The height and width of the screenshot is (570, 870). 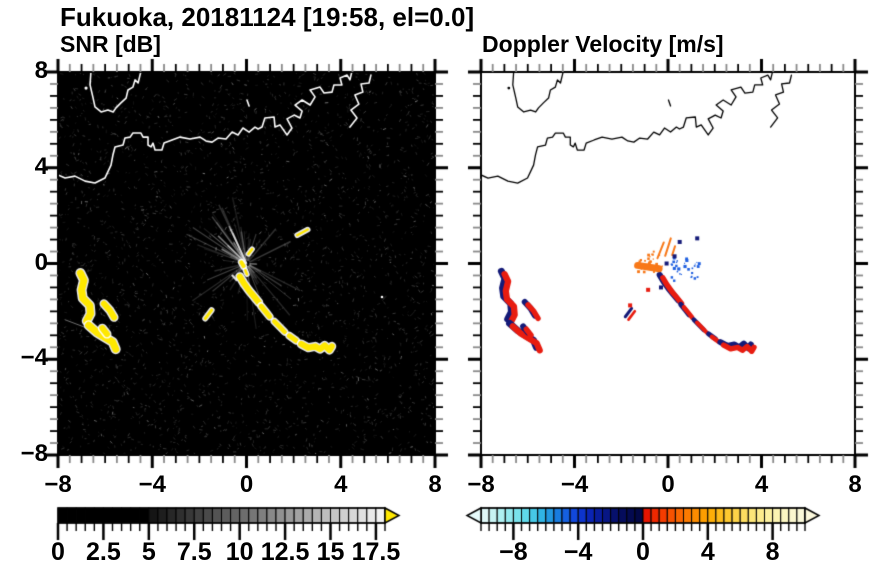 What do you see at coordinates (194, 552) in the screenshot?
I see `tick-label: 7.5` at bounding box center [194, 552].